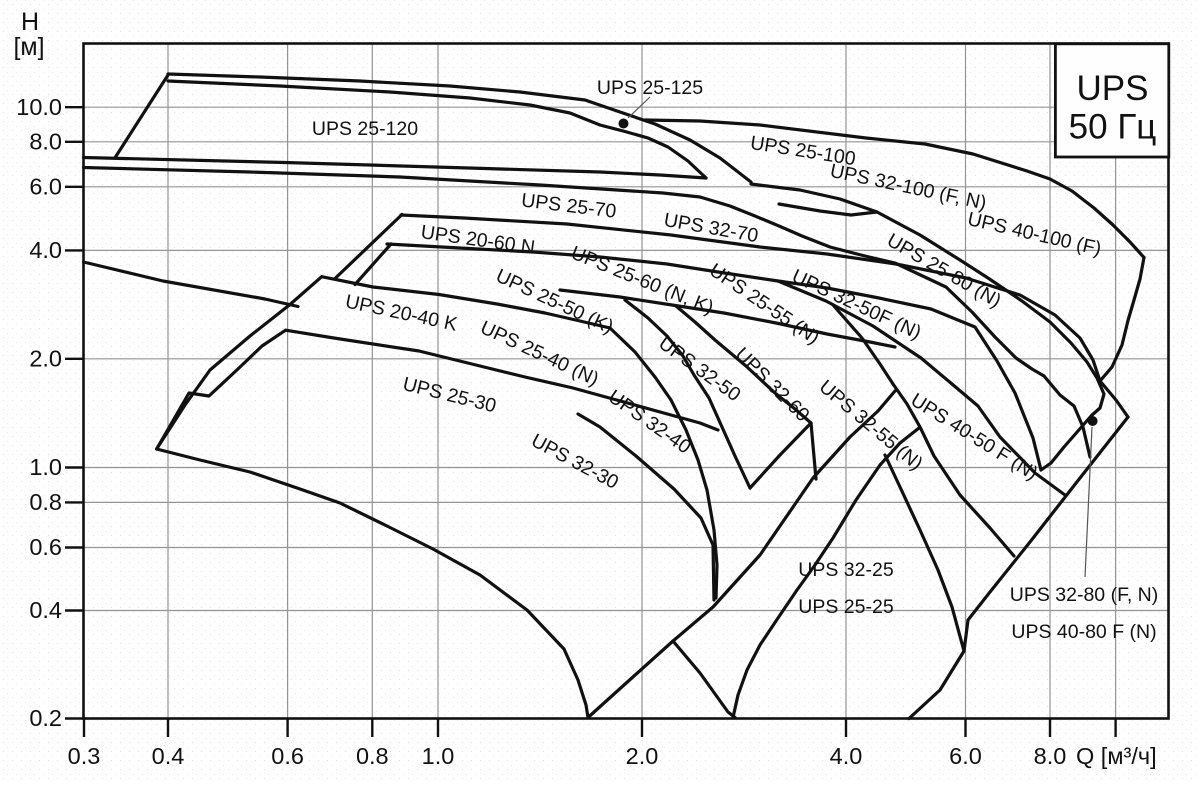 The image size is (1200, 786). Describe the element at coordinates (650, 88) in the screenshot. I see `svg-text: UPS 25-125` at that location.